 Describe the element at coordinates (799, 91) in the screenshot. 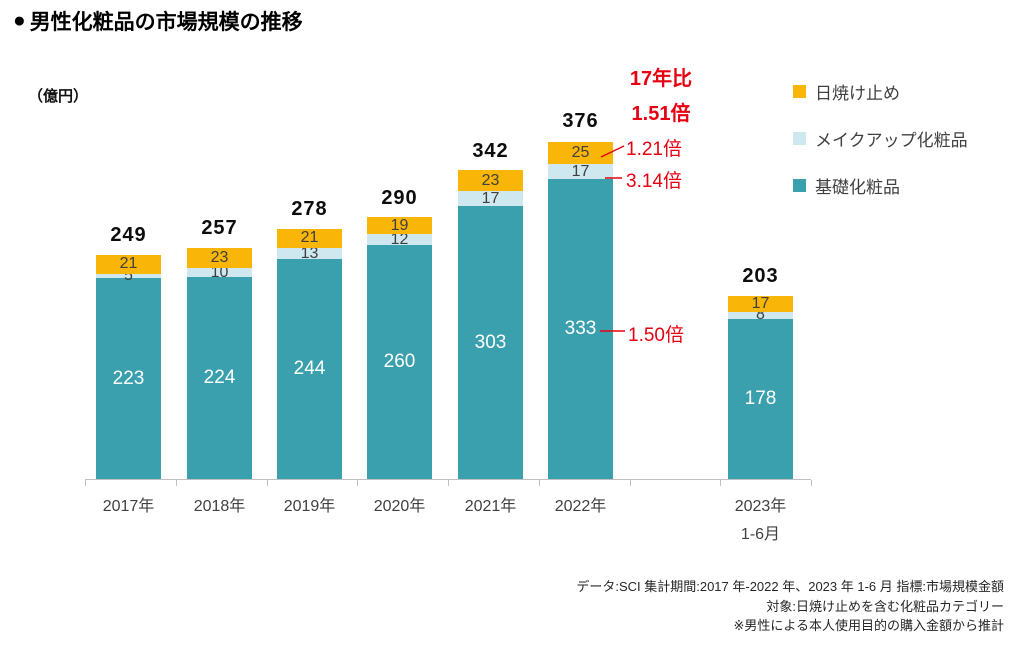

I see `sunscreen-swatch-icon` at that location.